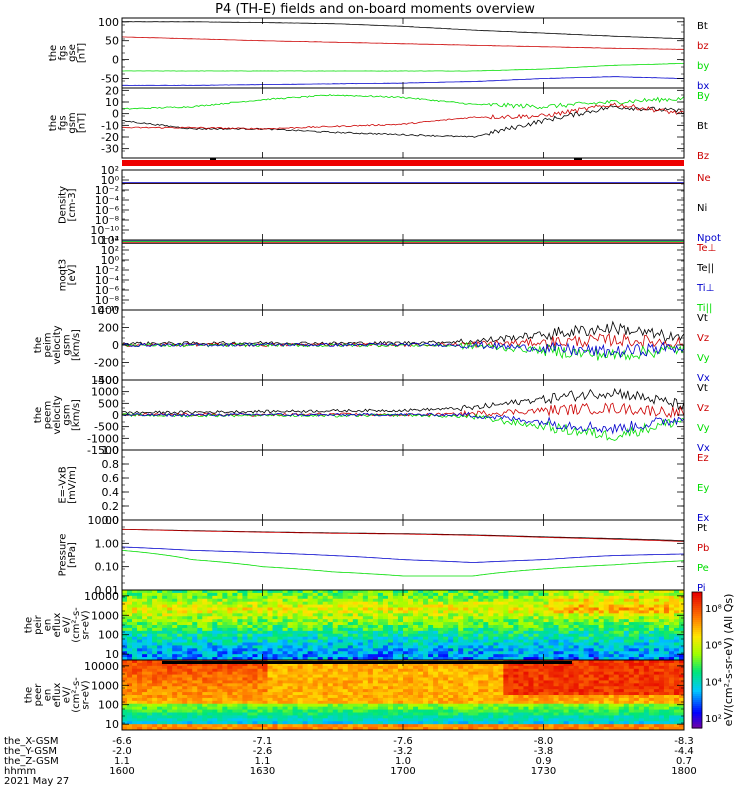 Image resolution: width=750 pixels, height=800 pixels. What do you see at coordinates (122, 761) in the screenshot?
I see `xtick-z-0: 1.1` at bounding box center [122, 761].